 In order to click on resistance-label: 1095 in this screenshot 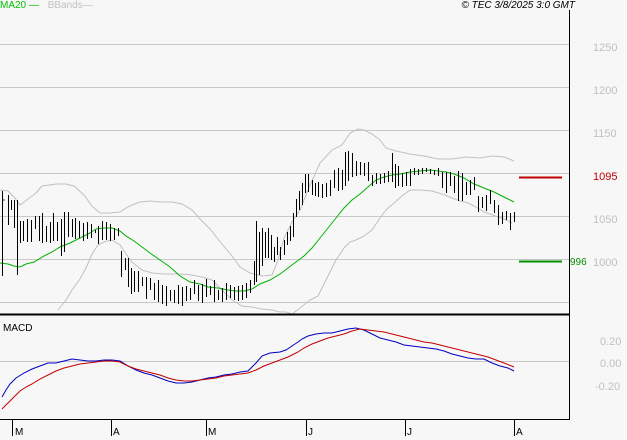, I will do `click(605, 177)`.